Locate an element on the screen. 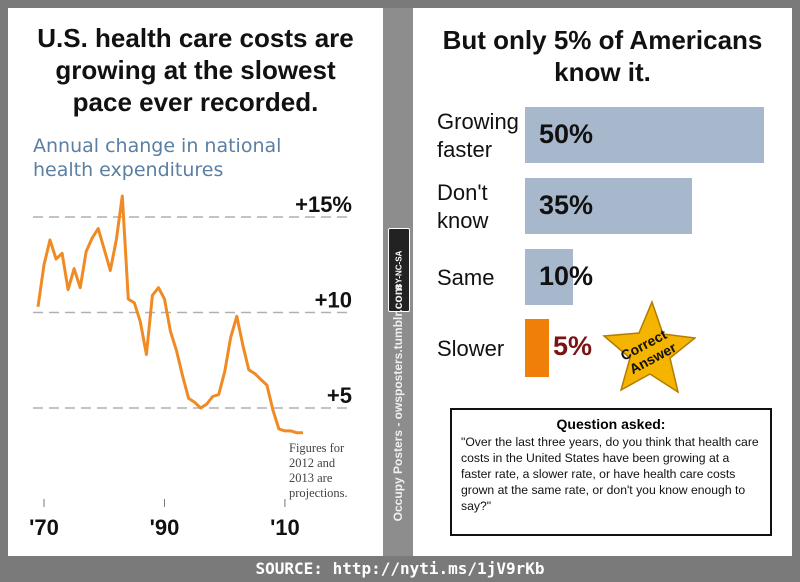 Image resolution: width=800 pixels, height=582 pixels. bar-category-label: Growing is located at coordinates (478, 121).